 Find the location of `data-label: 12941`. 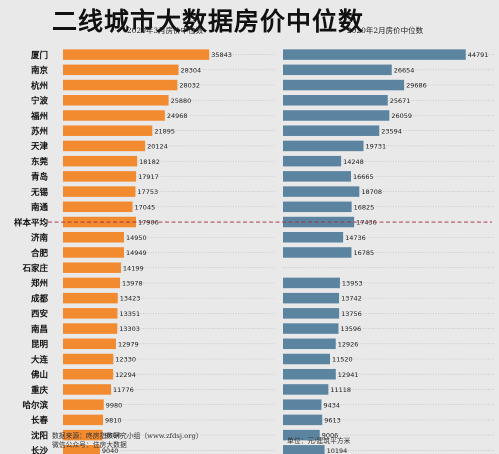

data-label: 12941 is located at coordinates (348, 375).